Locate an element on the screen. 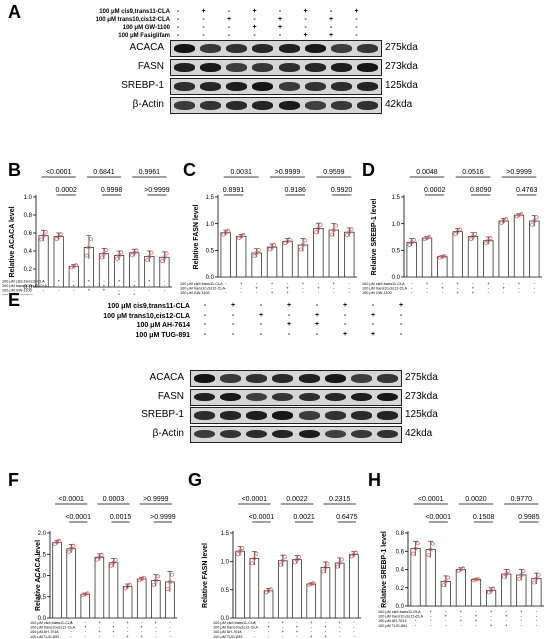 This screenshot has height=639, width=550. condition-label: 100 μM trans10,cis12-CLA is located at coordinates (52, 628).